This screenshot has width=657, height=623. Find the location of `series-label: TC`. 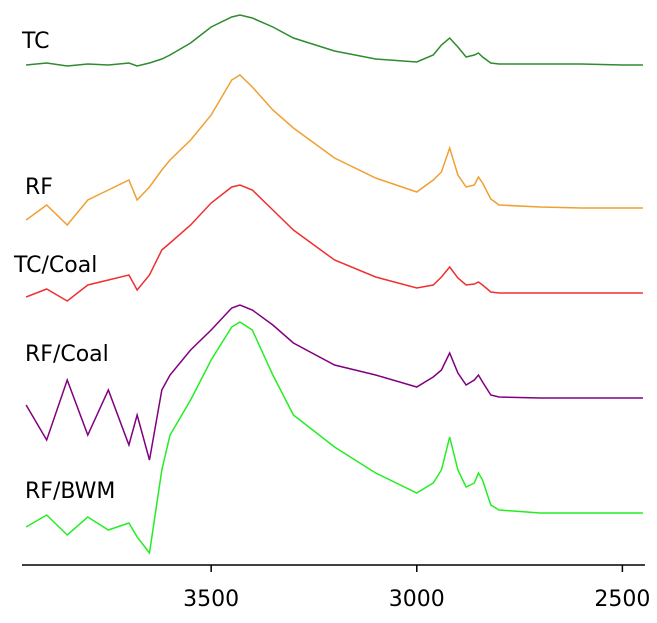

series-label: TC is located at coordinates (35, 41).